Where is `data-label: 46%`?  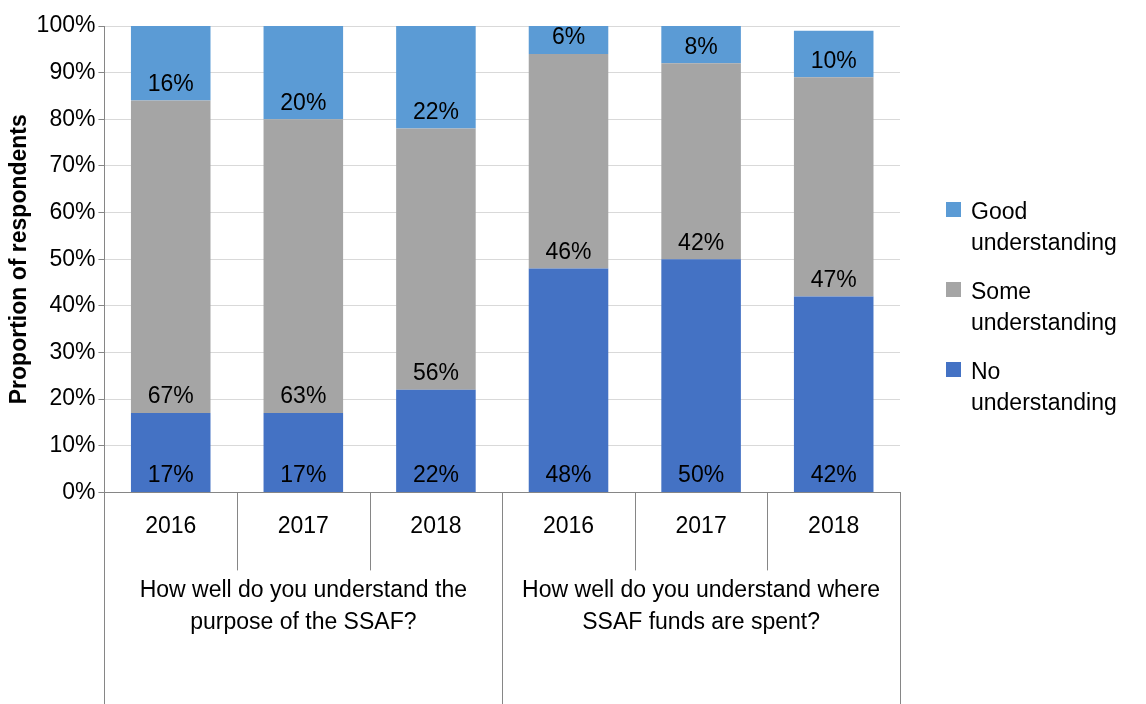 data-label: 46% is located at coordinates (568, 250).